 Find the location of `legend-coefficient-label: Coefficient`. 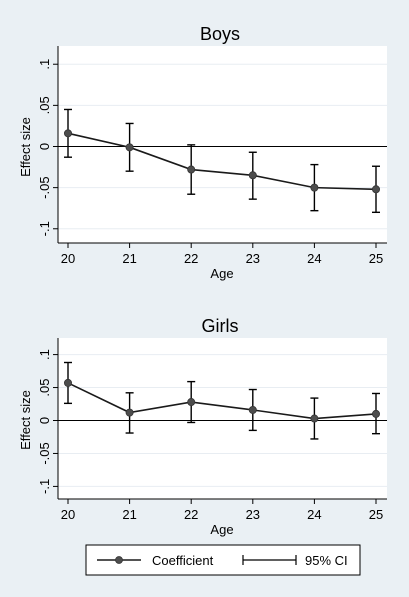

legend-coefficient-label: Coefficient is located at coordinates (183, 560).